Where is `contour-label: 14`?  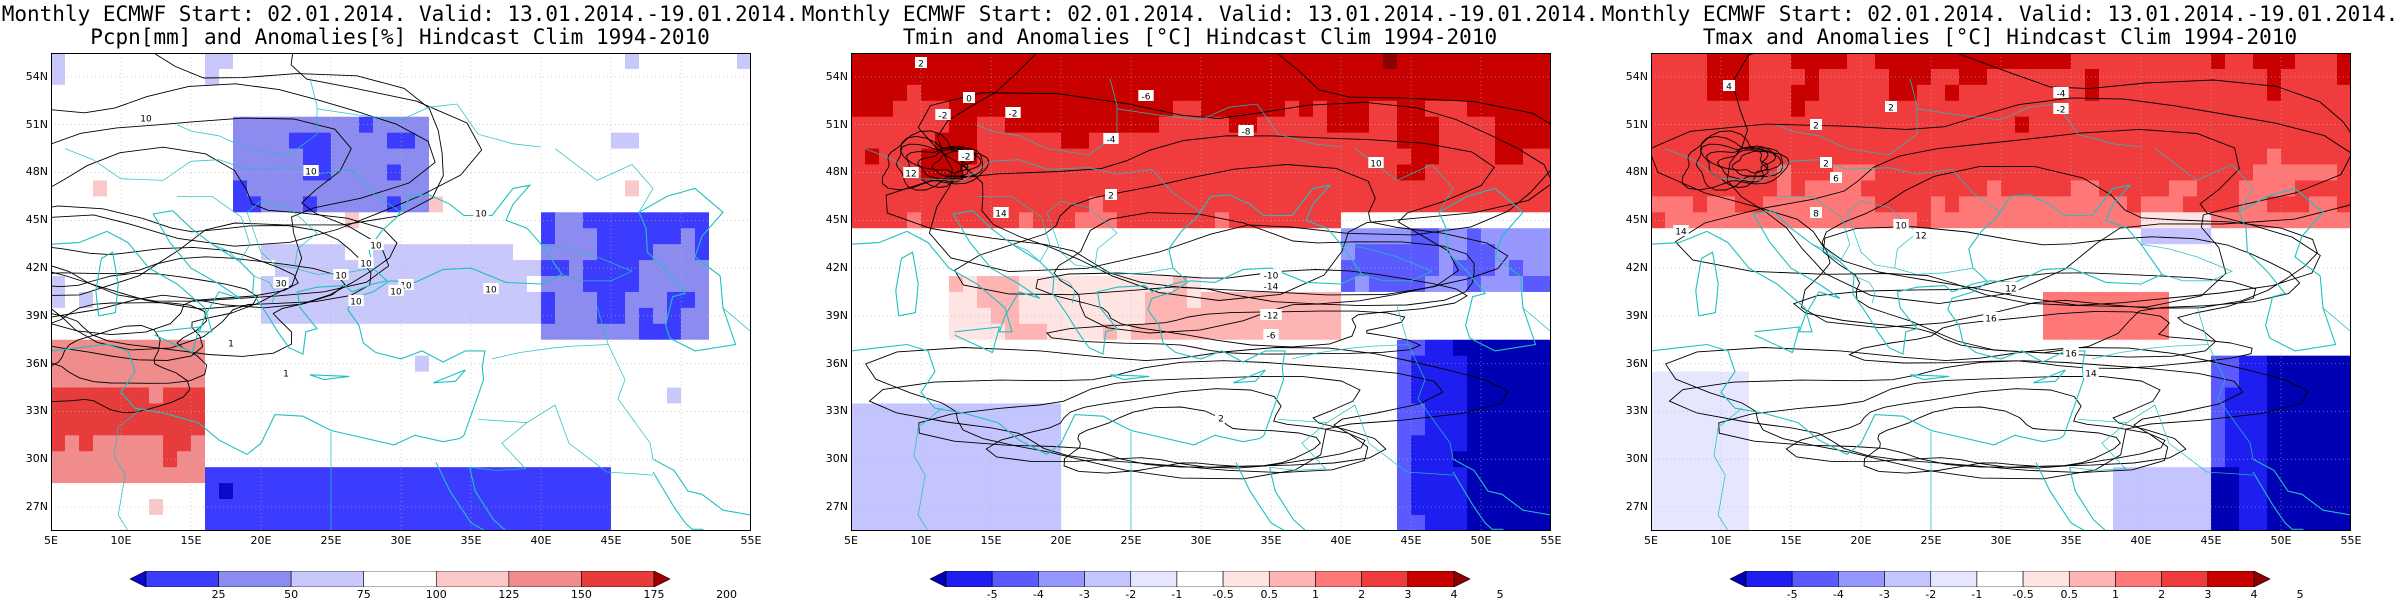 contour-label: 14 is located at coordinates (1681, 233).